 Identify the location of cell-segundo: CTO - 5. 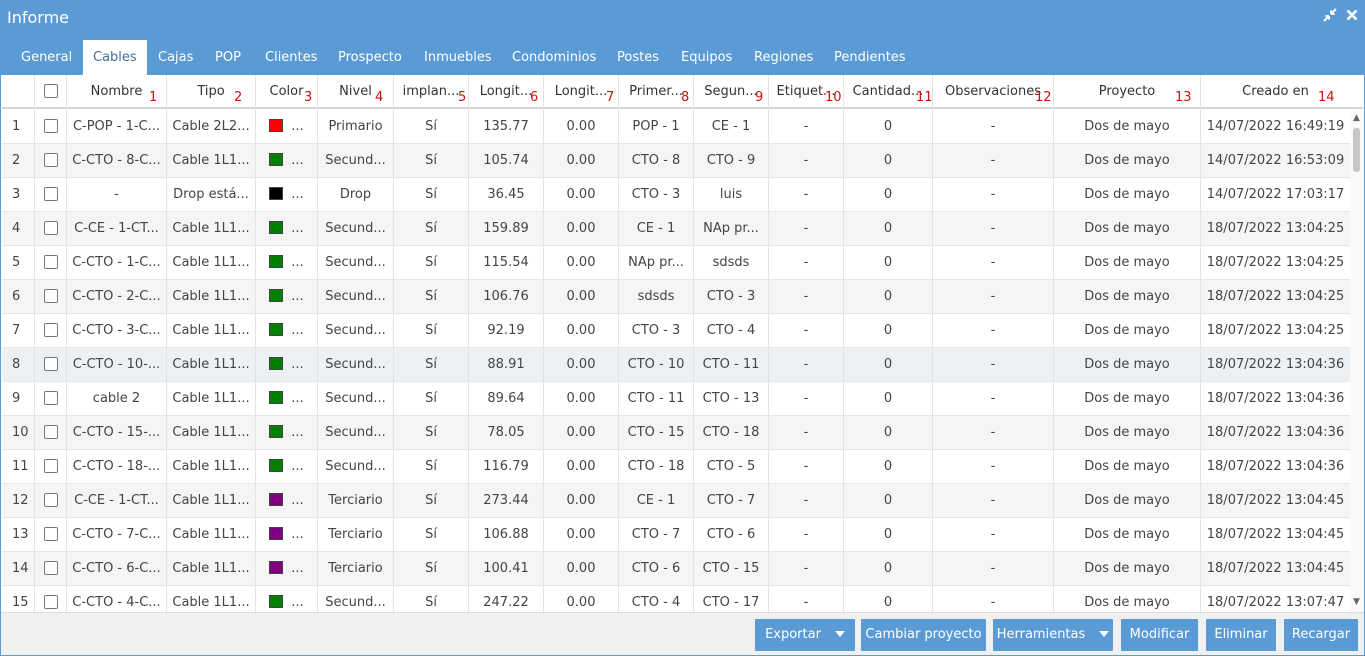
(731, 466).